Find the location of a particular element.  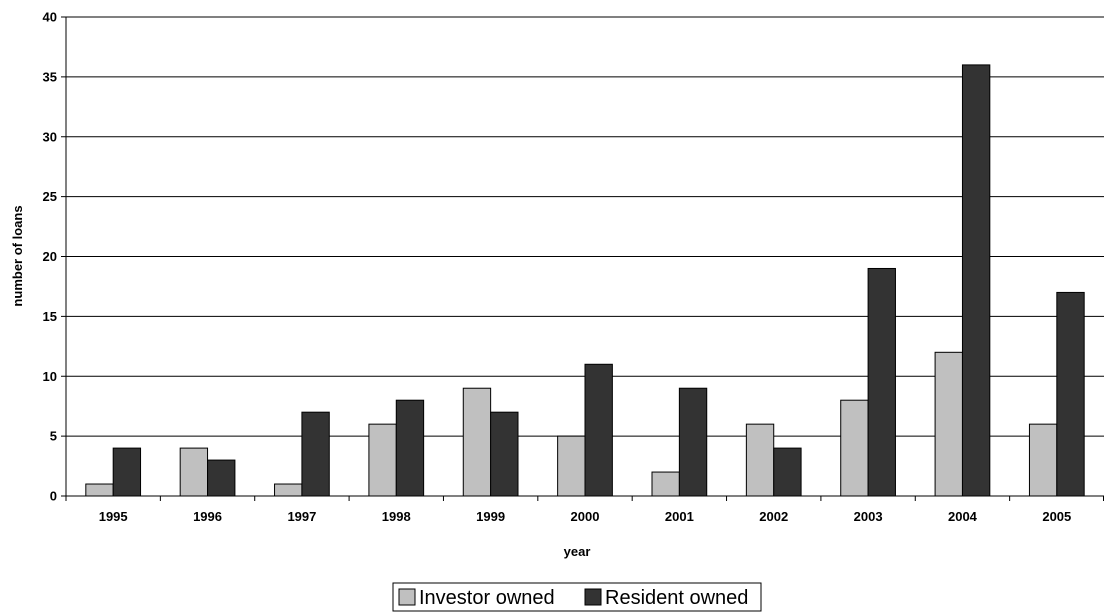

bar-investor-owned-2001 is located at coordinates (665, 484).